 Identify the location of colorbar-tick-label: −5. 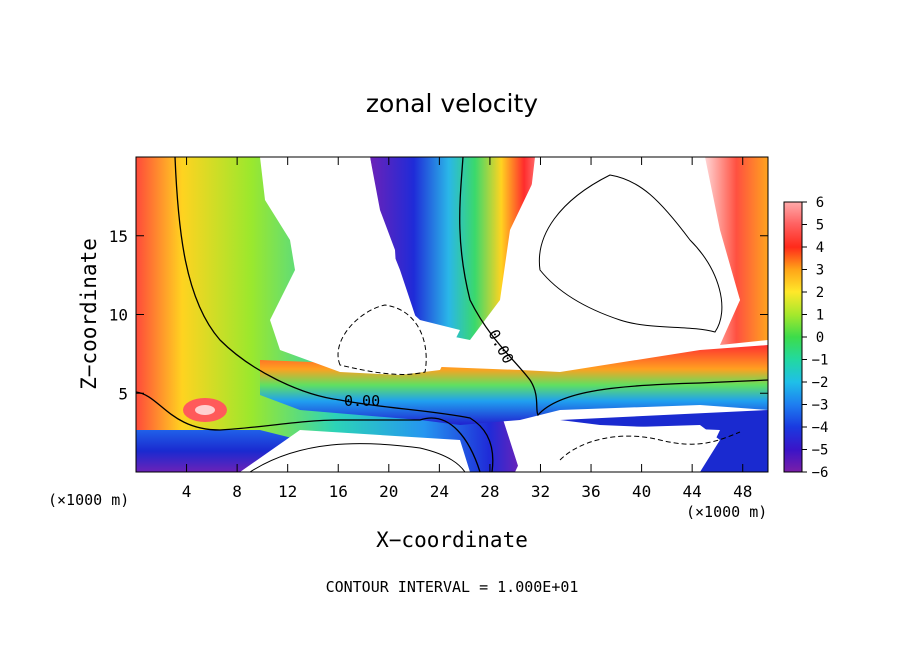
(820, 451).